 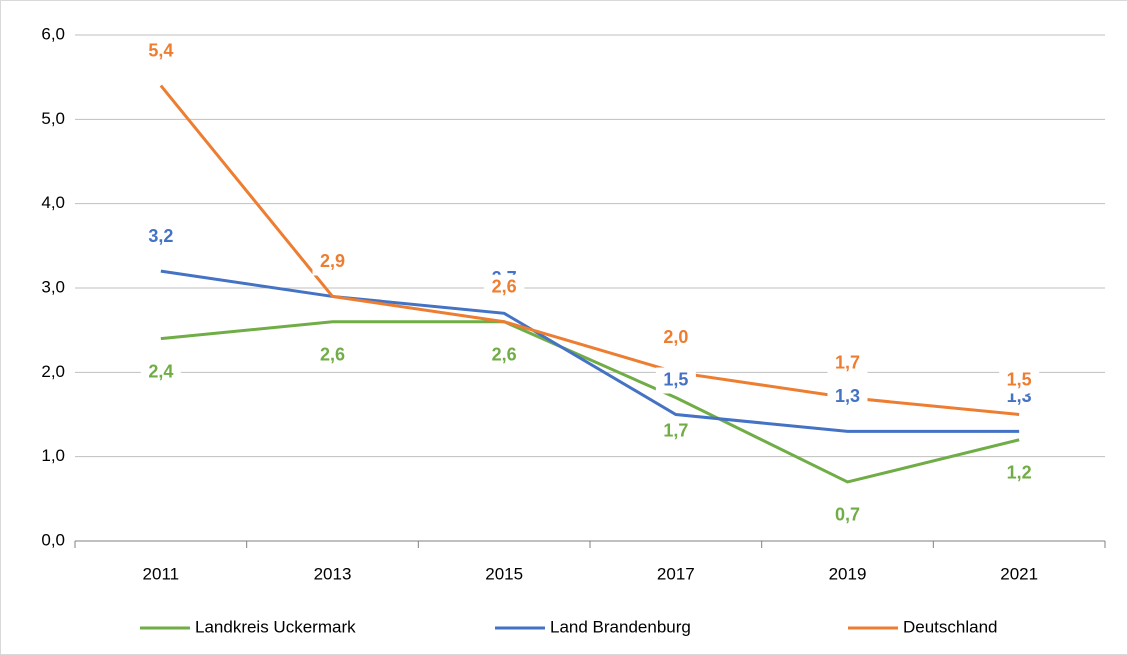 What do you see at coordinates (333, 573) in the screenshot?
I see `x-tick-label: 2013` at bounding box center [333, 573].